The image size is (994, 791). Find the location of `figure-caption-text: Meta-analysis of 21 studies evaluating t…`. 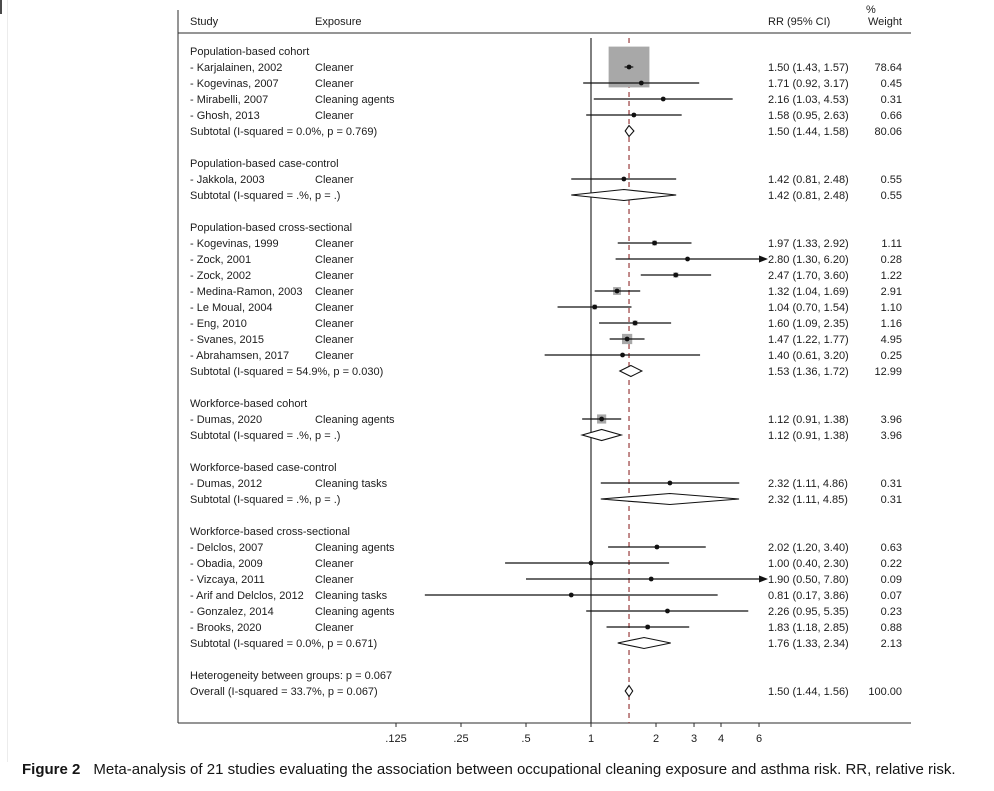

figure-caption-text: Meta-analysis of 21 studies evaluating t… is located at coordinates (524, 769).